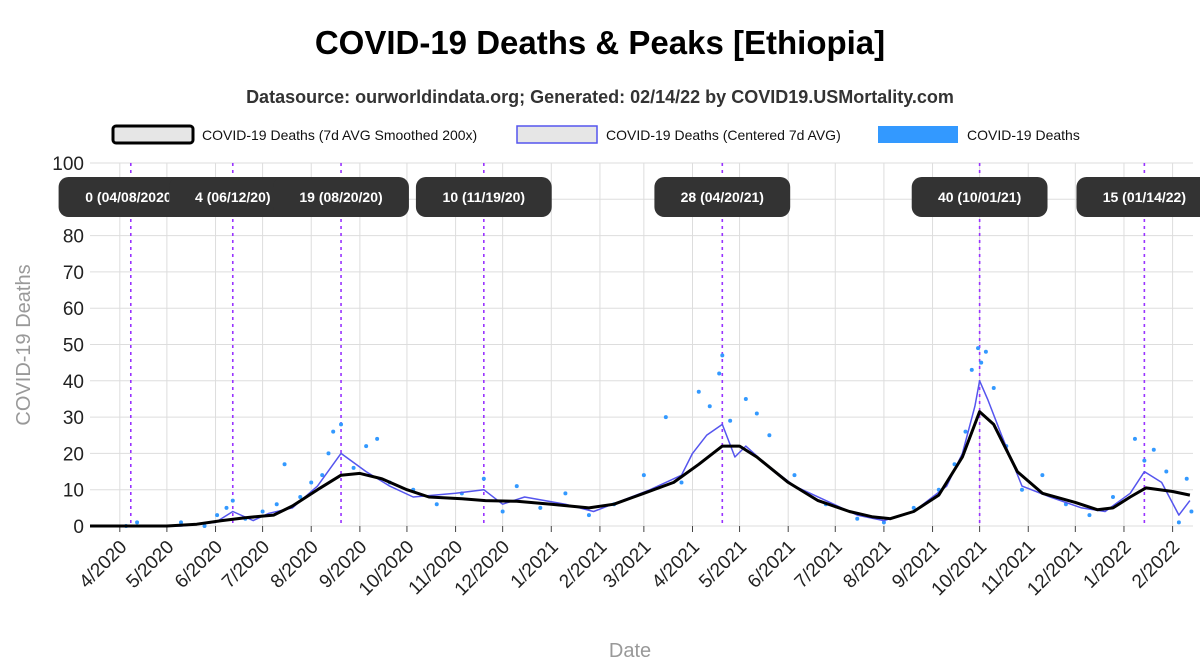  I want to click on x-tick-label: 8/2021, so click(867, 565).